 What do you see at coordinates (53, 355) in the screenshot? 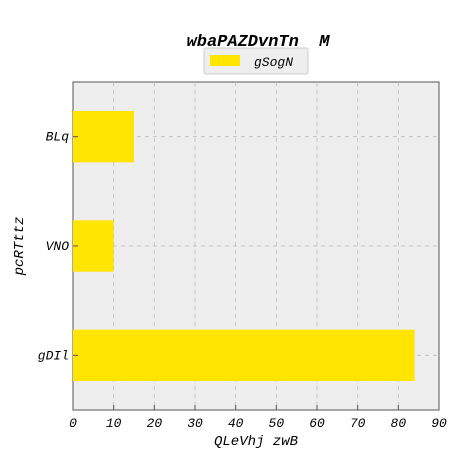
I see `y-tick-label: gDIl` at bounding box center [53, 355].